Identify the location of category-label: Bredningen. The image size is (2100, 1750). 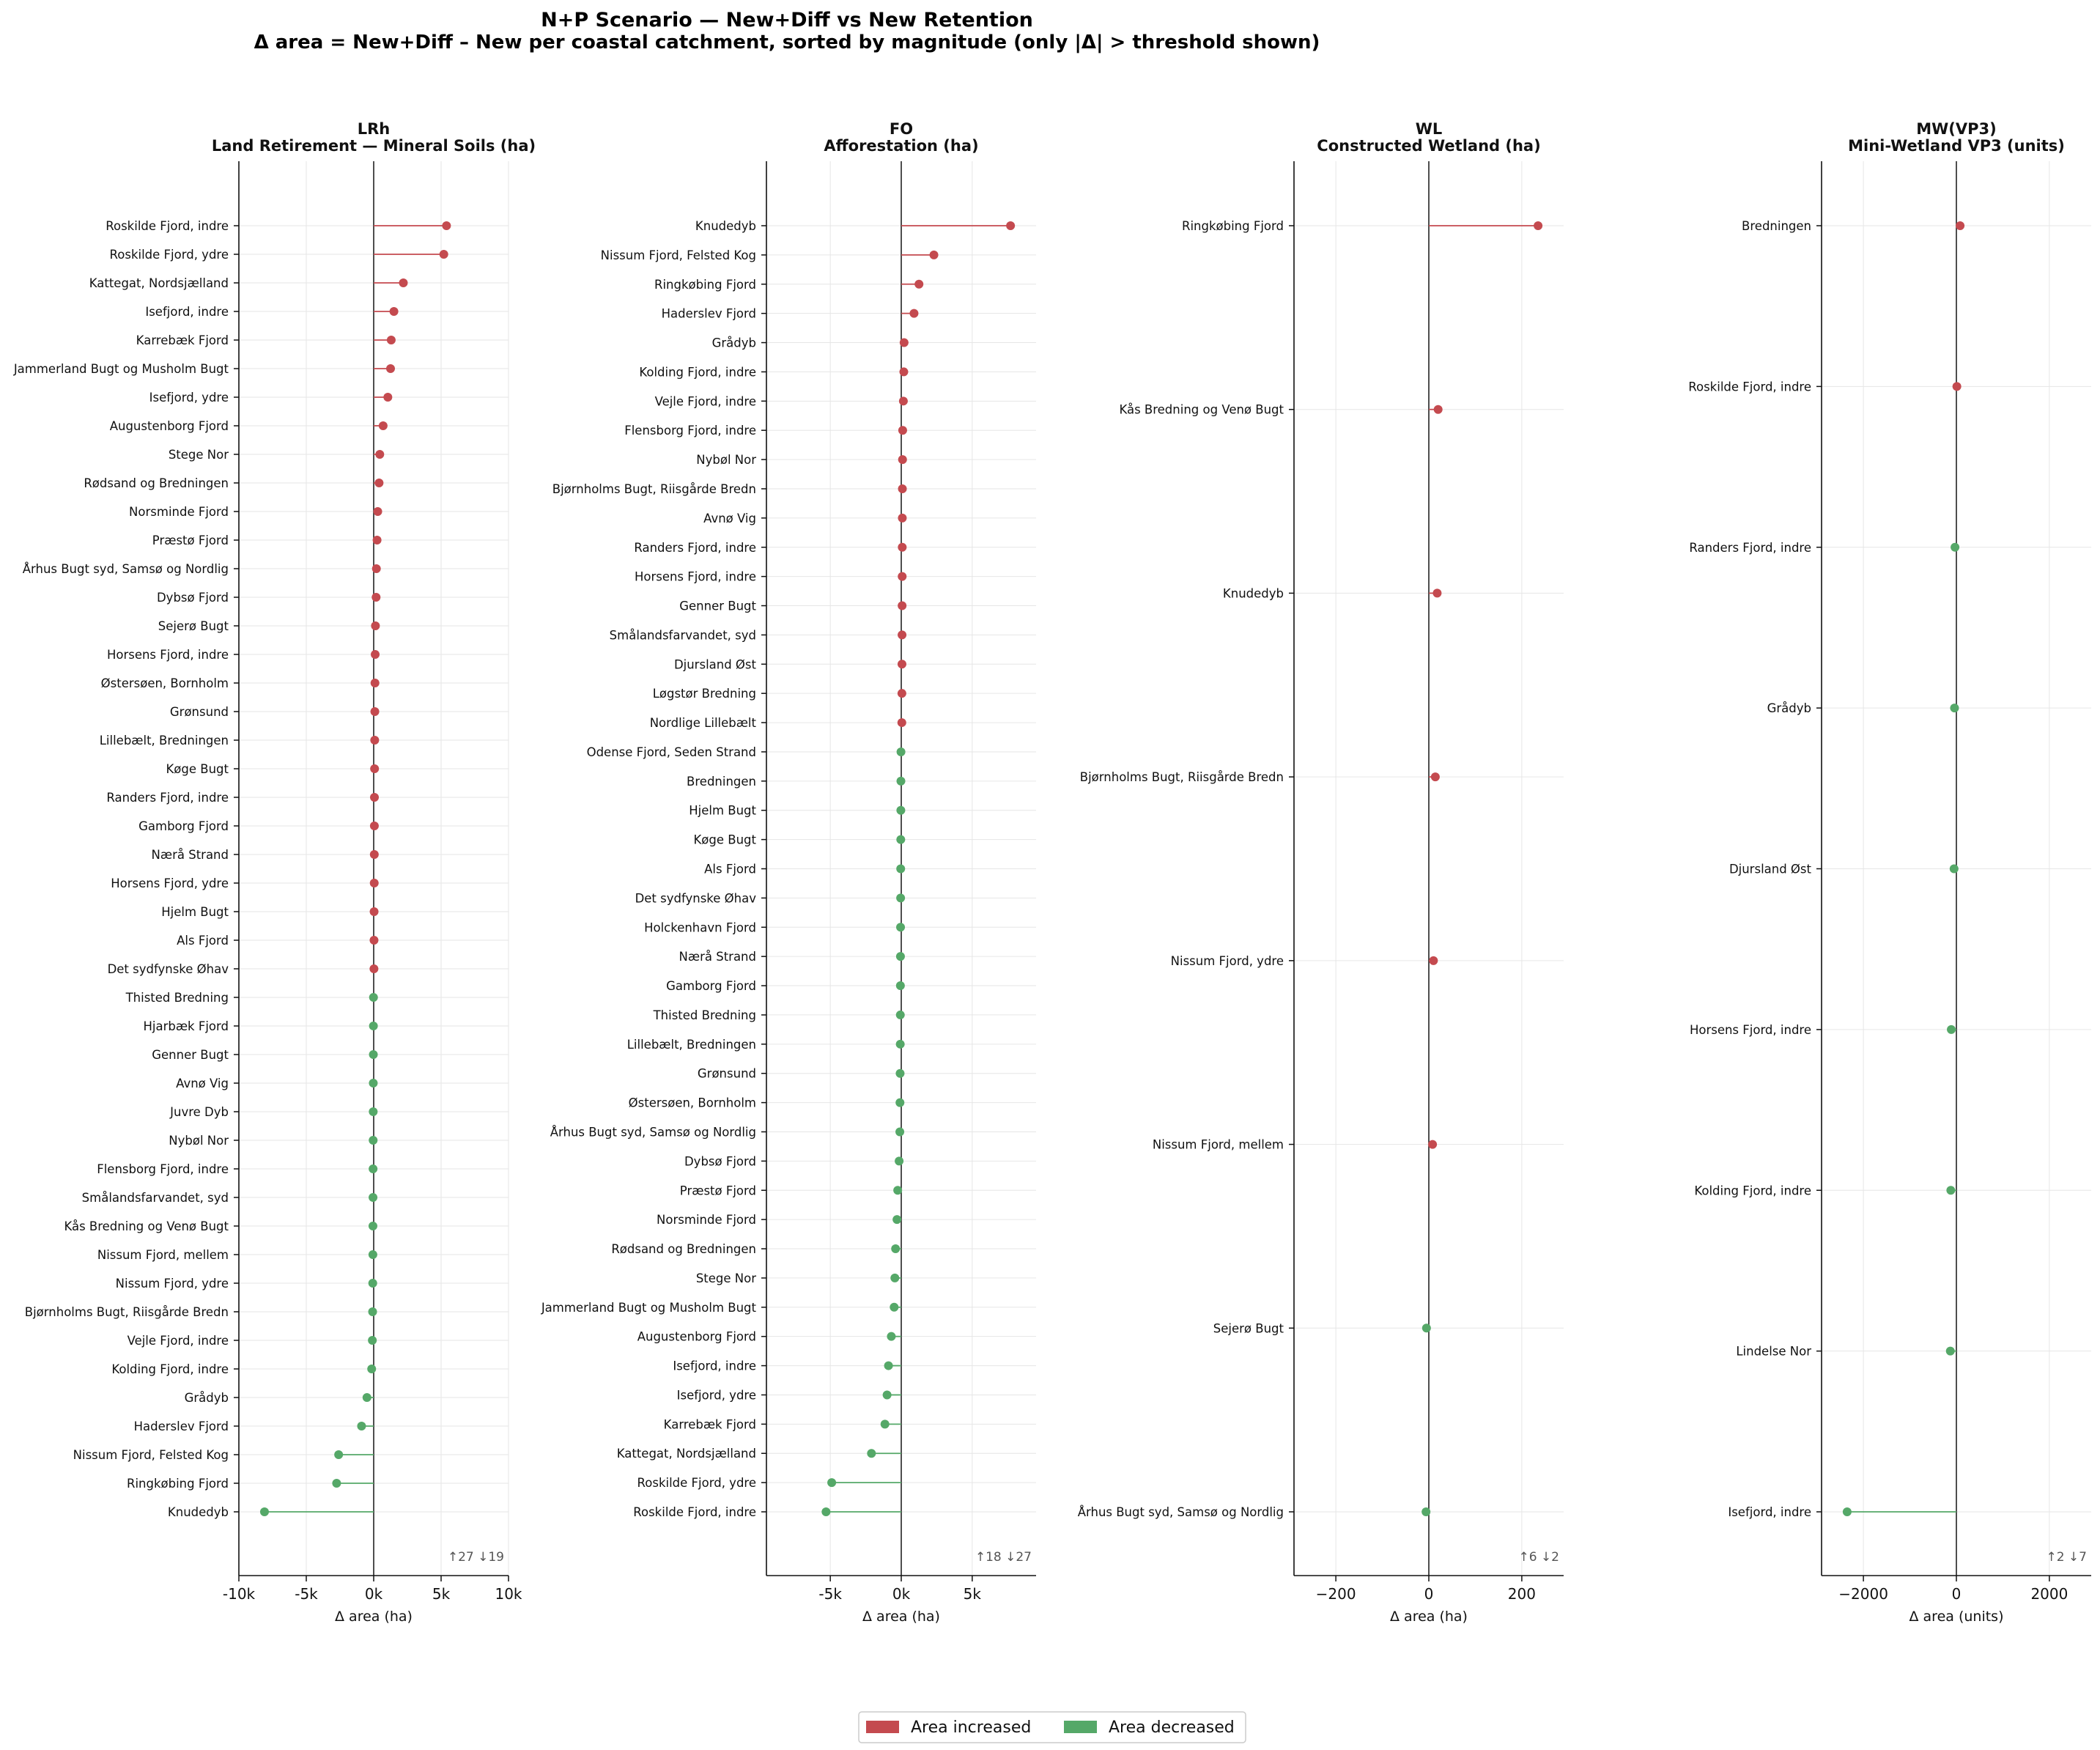
(721, 782).